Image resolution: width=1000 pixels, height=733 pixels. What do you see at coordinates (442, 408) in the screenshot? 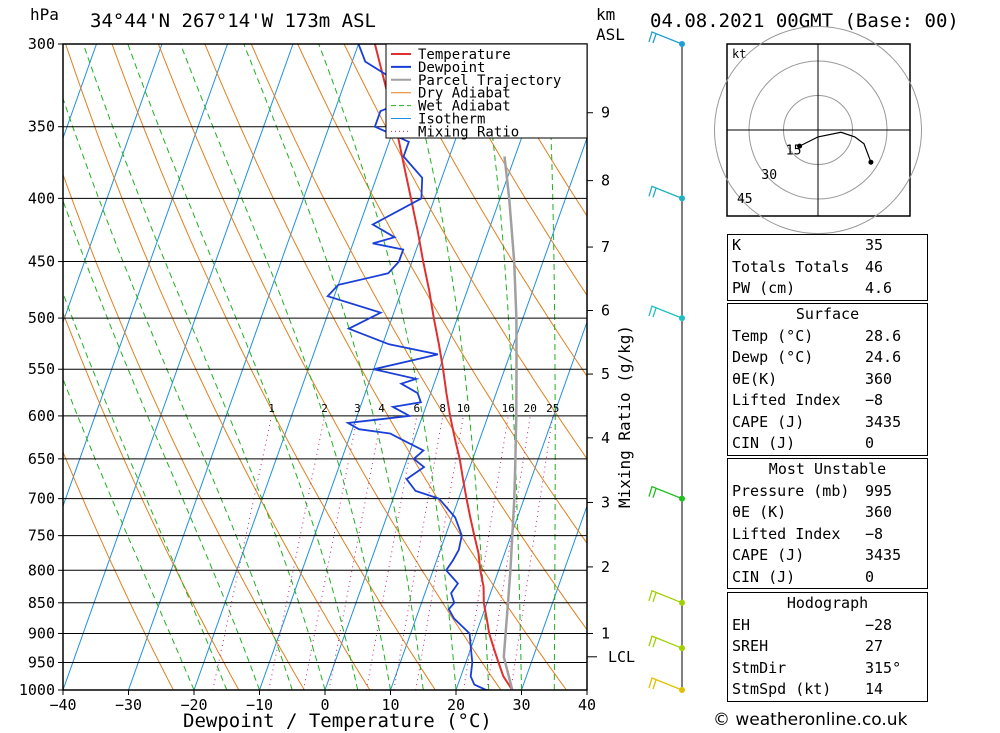
I see `mixing-ratio-label: 8` at bounding box center [442, 408].